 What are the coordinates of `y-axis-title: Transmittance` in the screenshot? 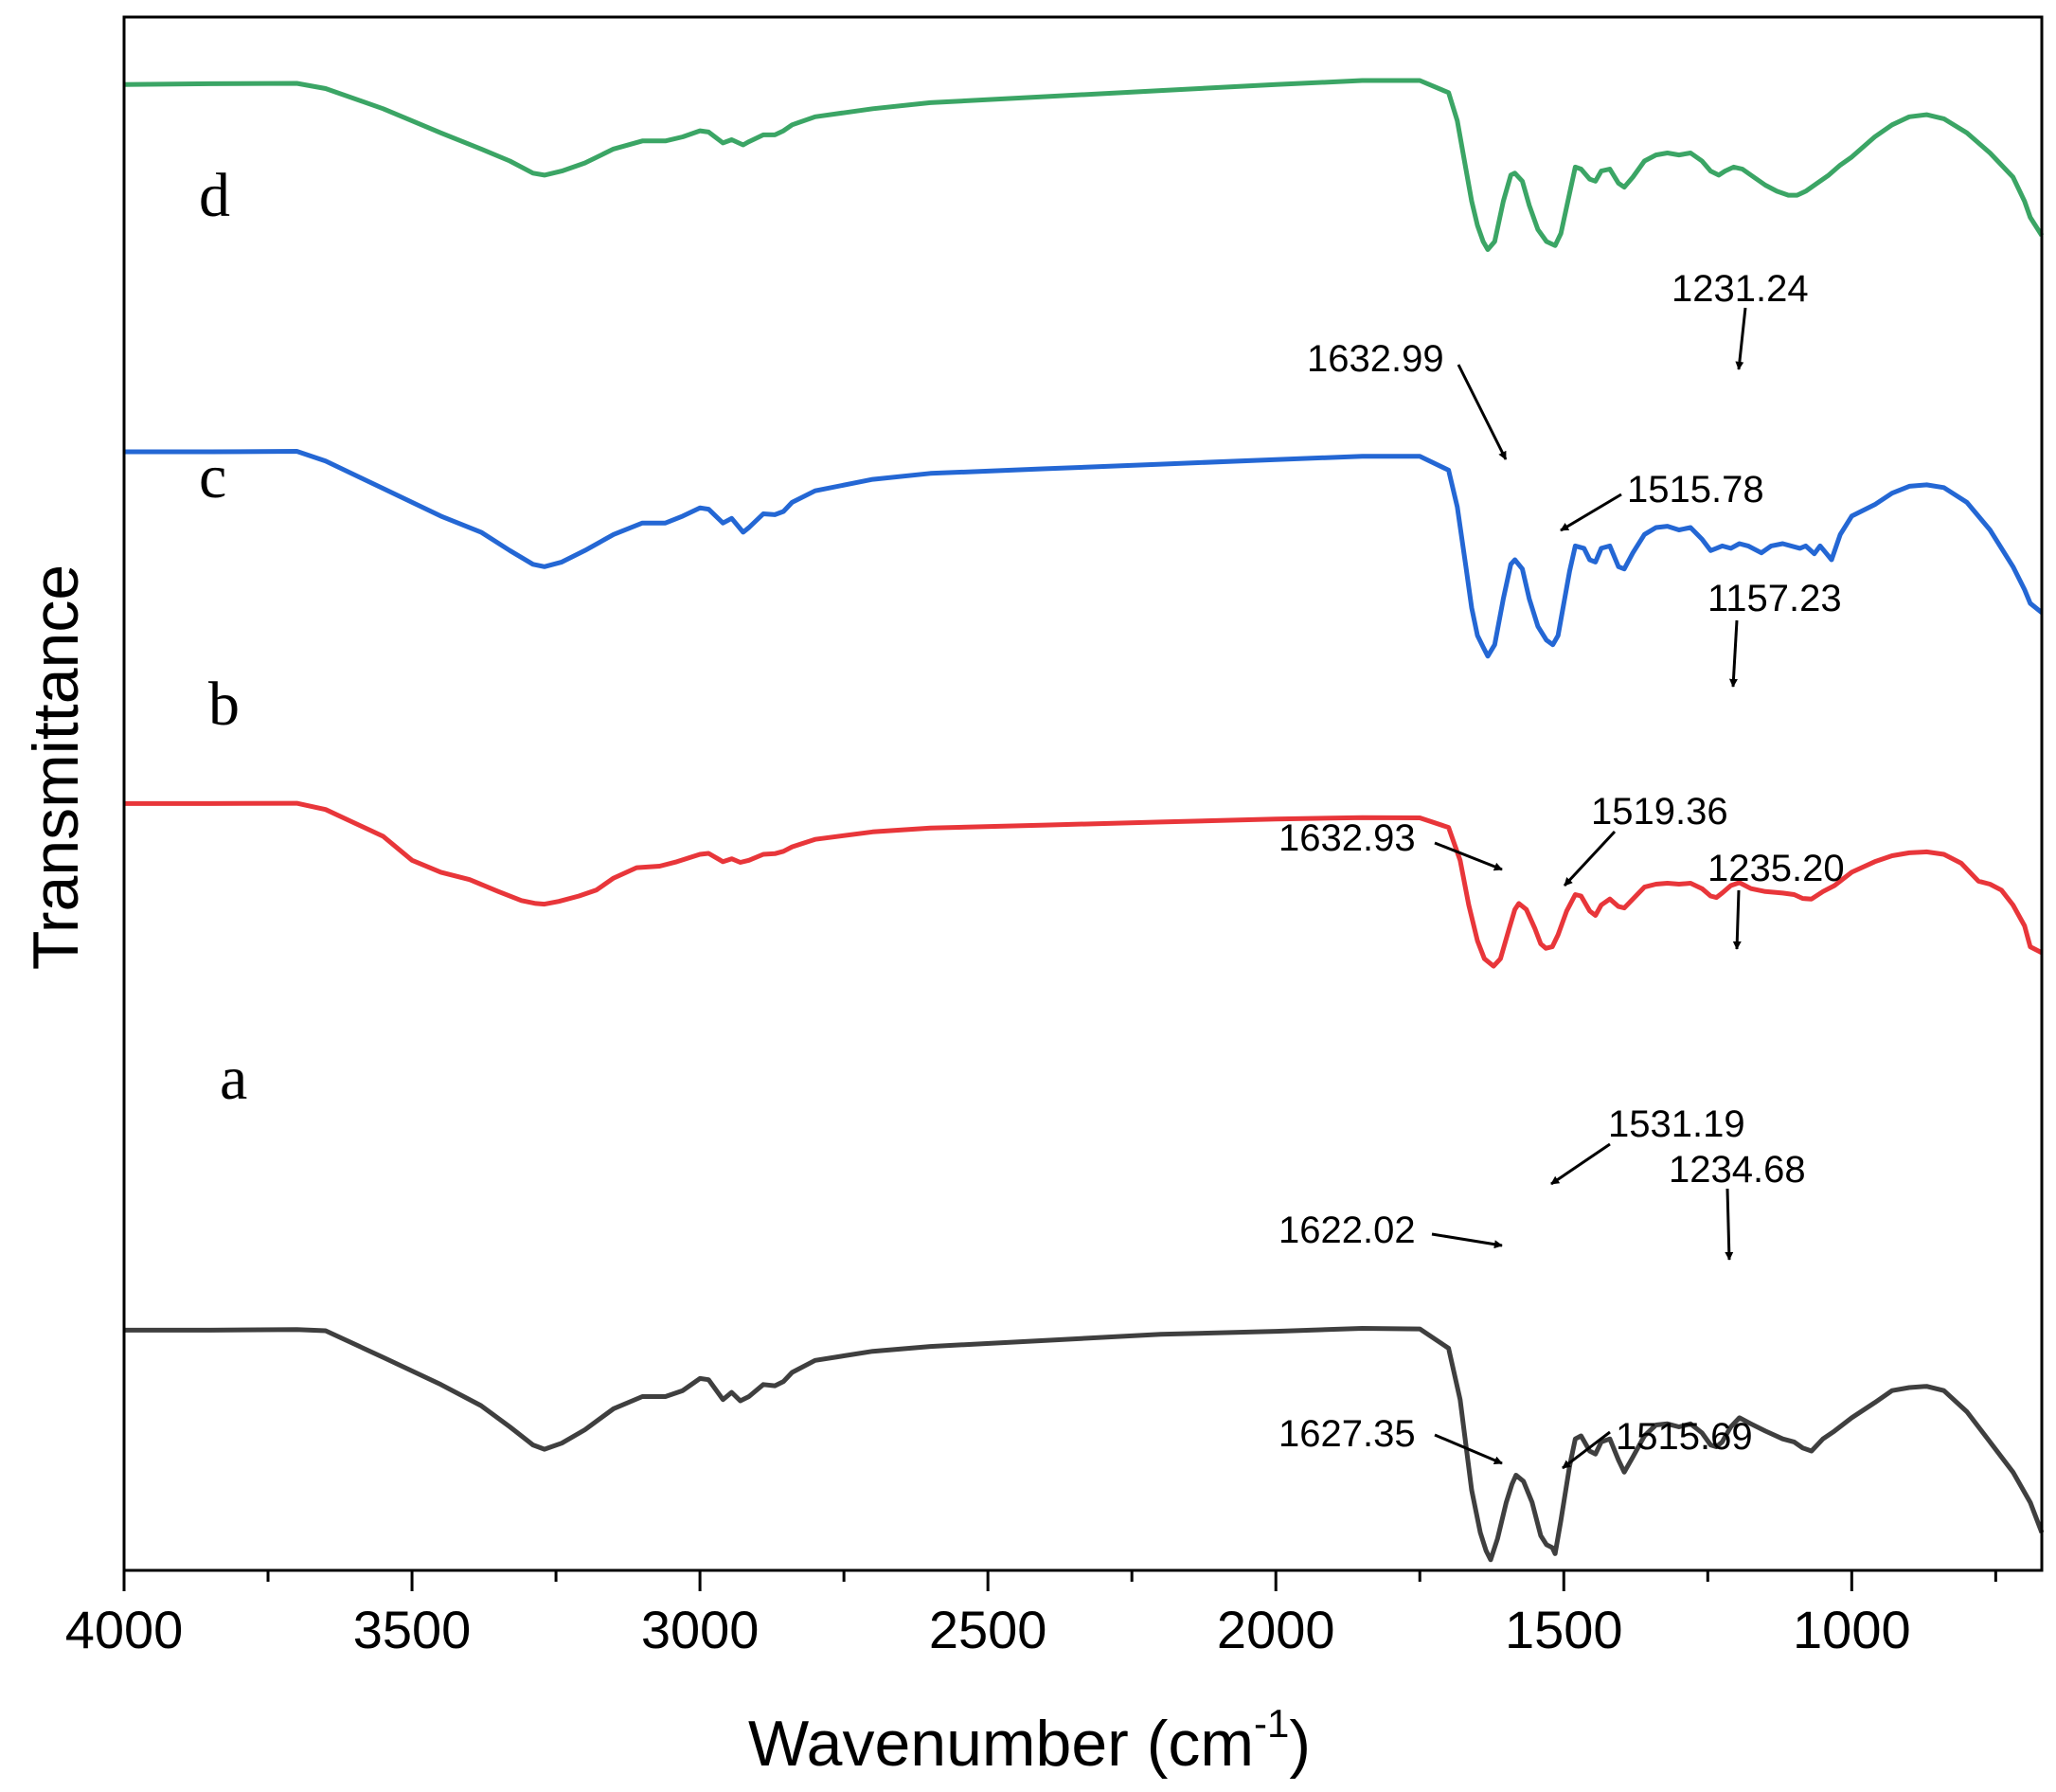 It's located at (56, 767).